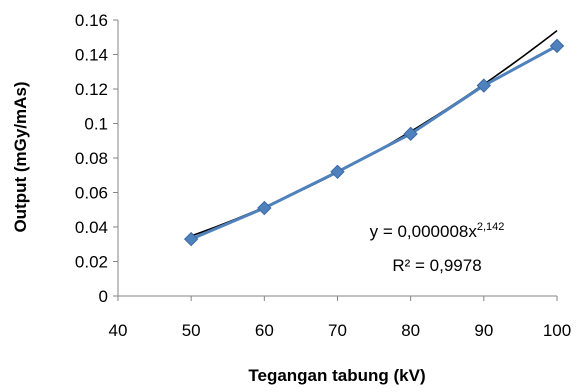 The image size is (579, 392). Describe the element at coordinates (96, 124) in the screenshot. I see `y-tick-label: 0.1` at that location.